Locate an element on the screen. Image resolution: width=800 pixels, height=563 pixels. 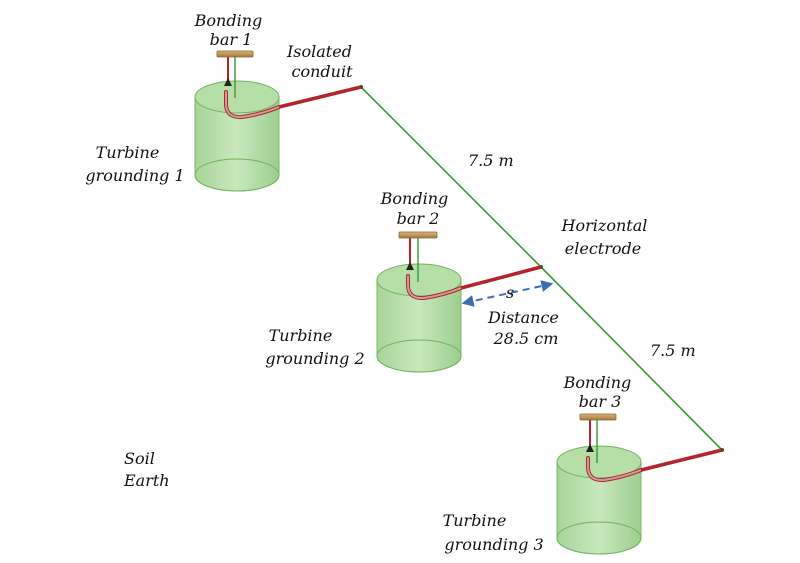
bonding-bar-2-label: Bonding bar 2 is located at coordinates (417, 208).